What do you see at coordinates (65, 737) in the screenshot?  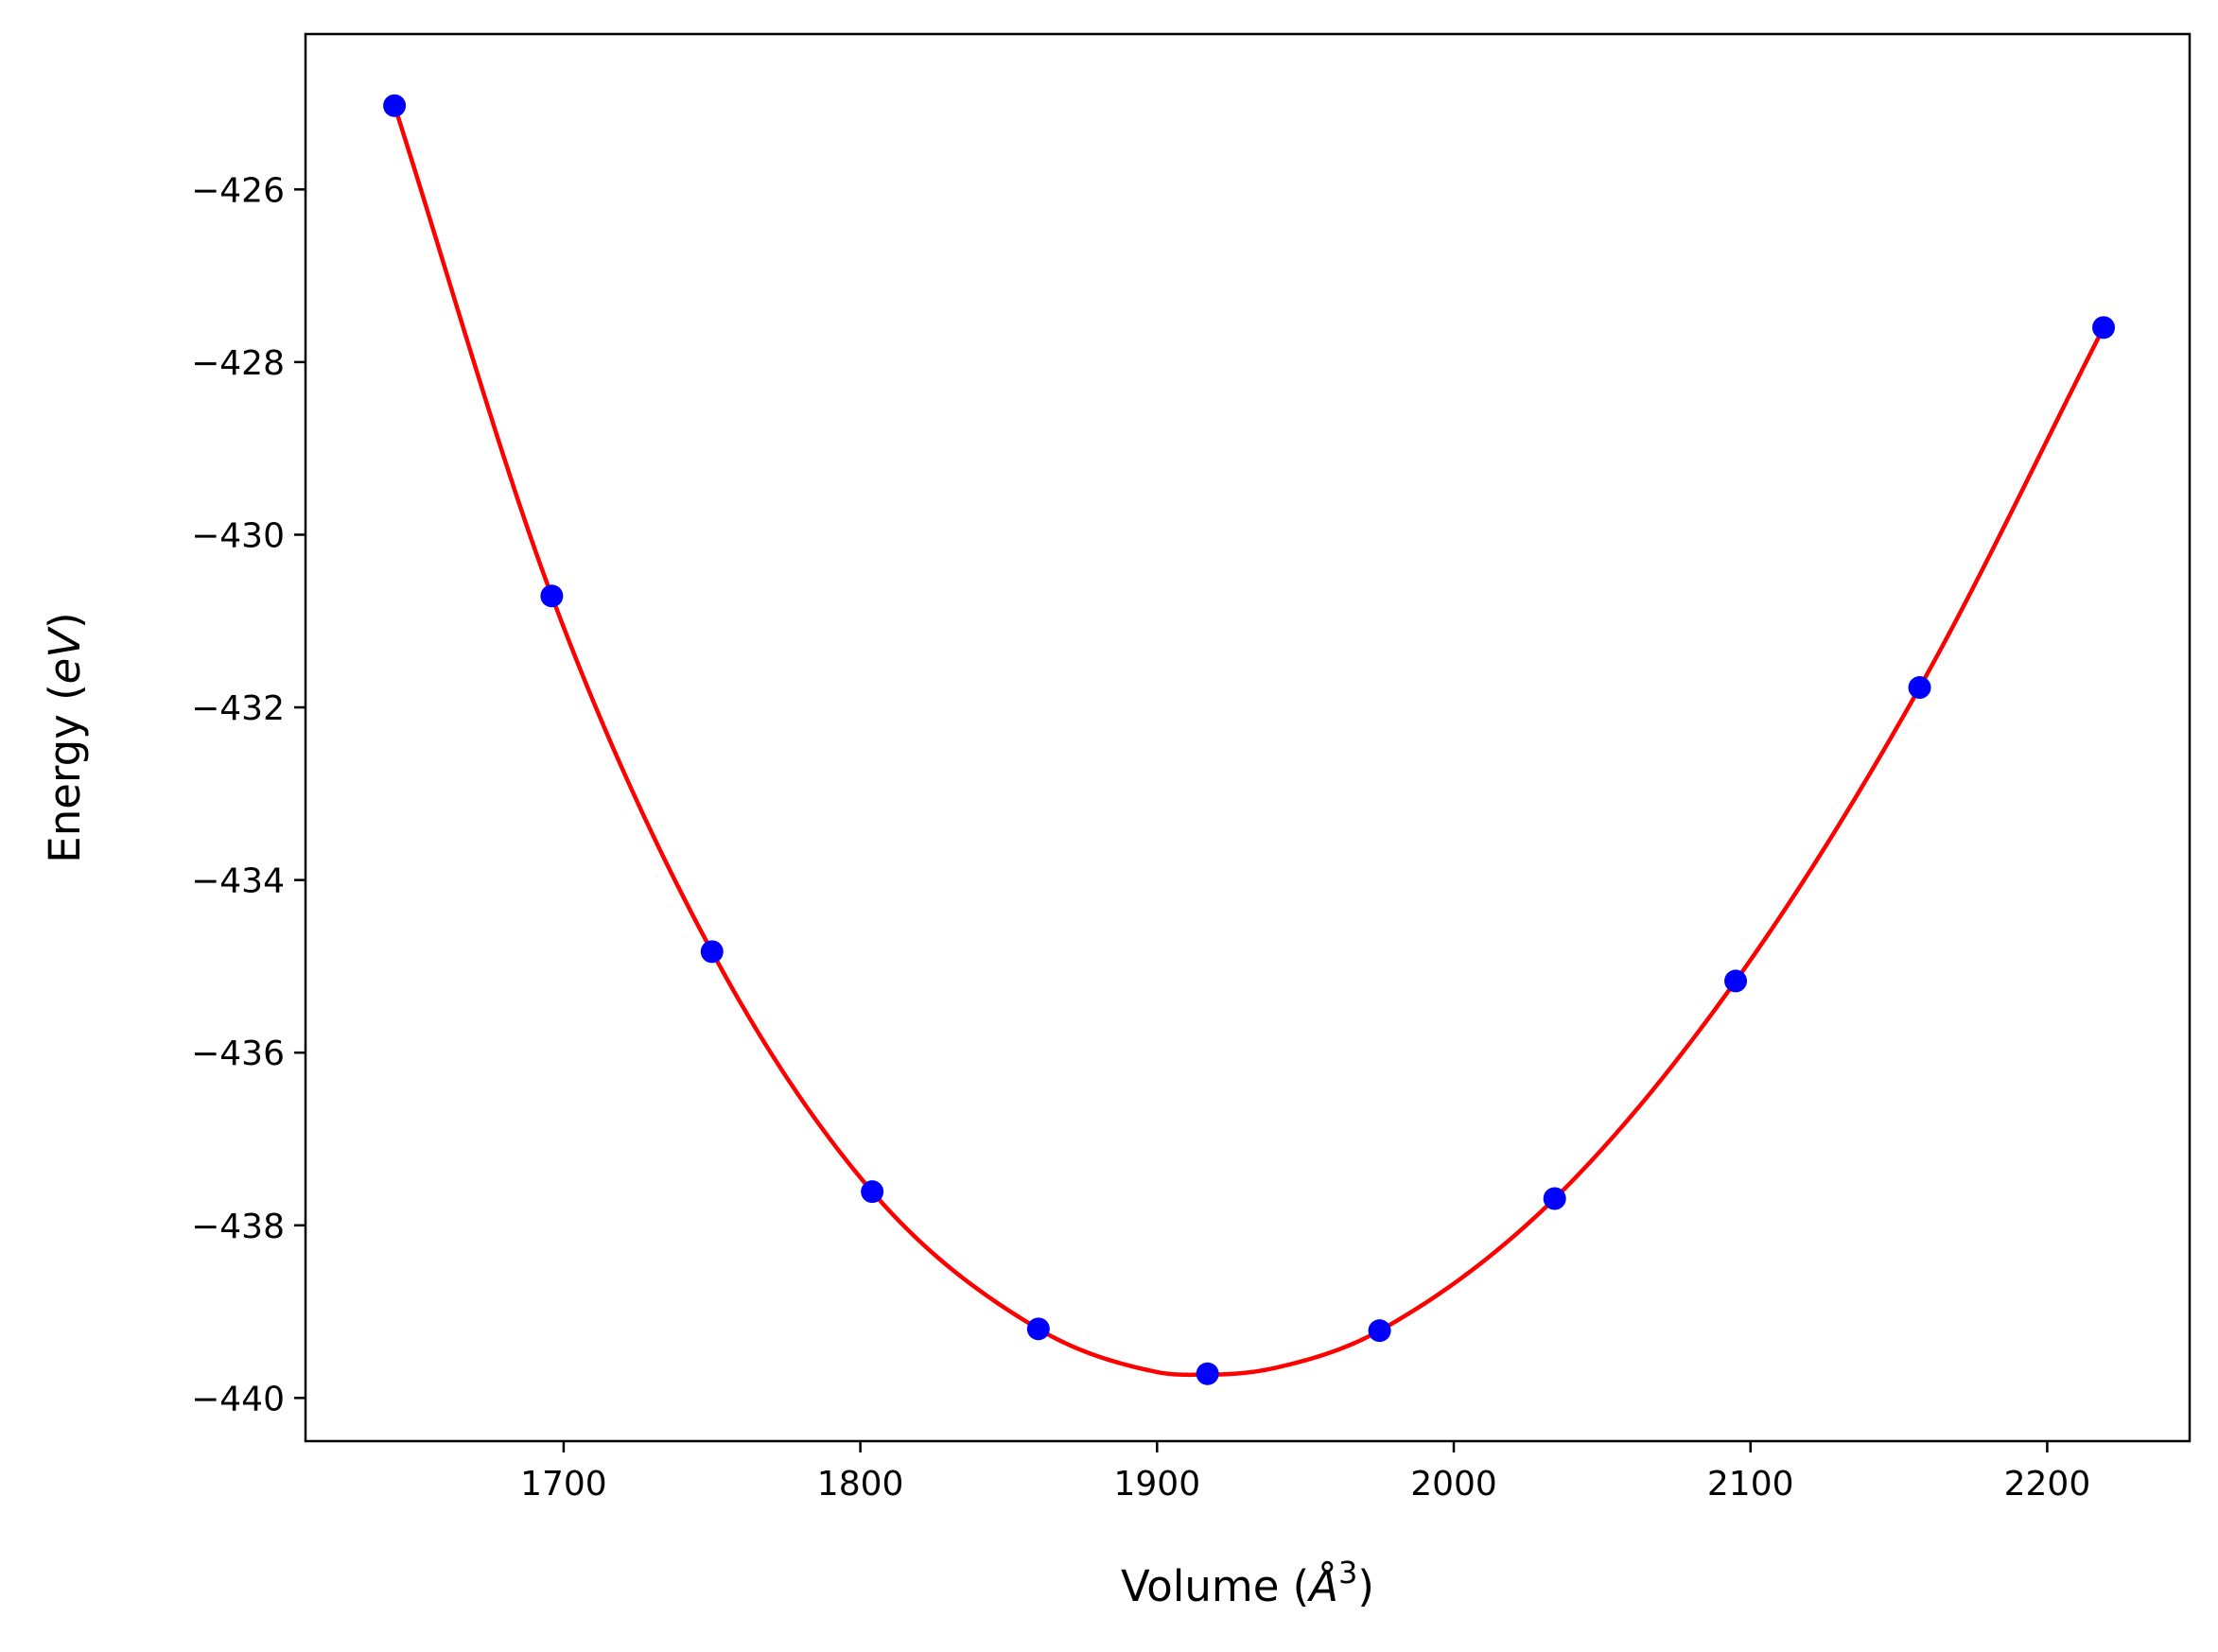 I see `y-axis-title: Energy (eV)` at bounding box center [65, 737].